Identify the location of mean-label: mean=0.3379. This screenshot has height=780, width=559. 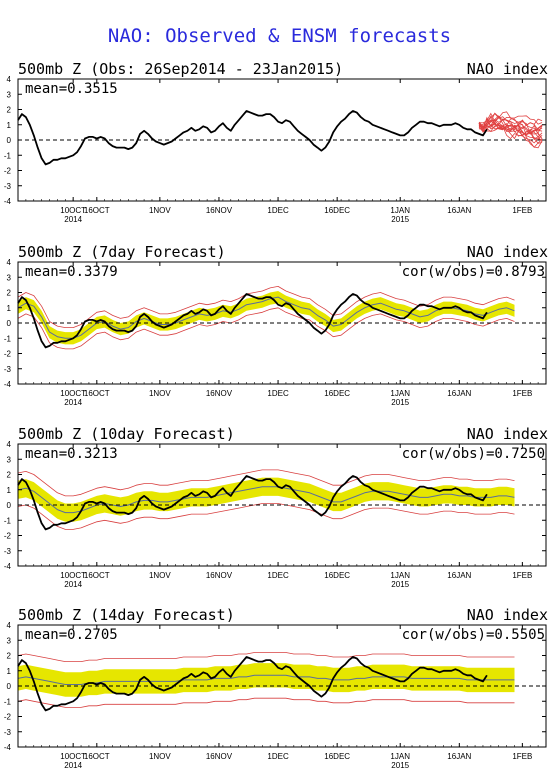
(71, 272).